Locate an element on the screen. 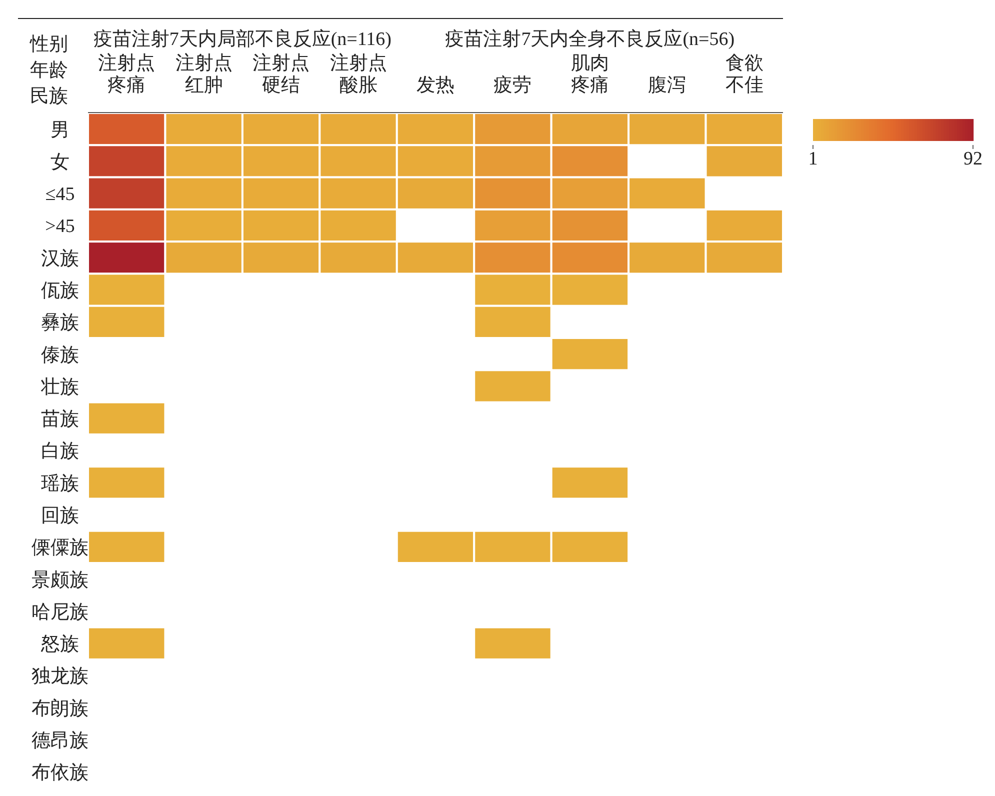 This screenshot has width=995, height=796. x-tick-label: 肌肉疼痛 is located at coordinates (589, 74).